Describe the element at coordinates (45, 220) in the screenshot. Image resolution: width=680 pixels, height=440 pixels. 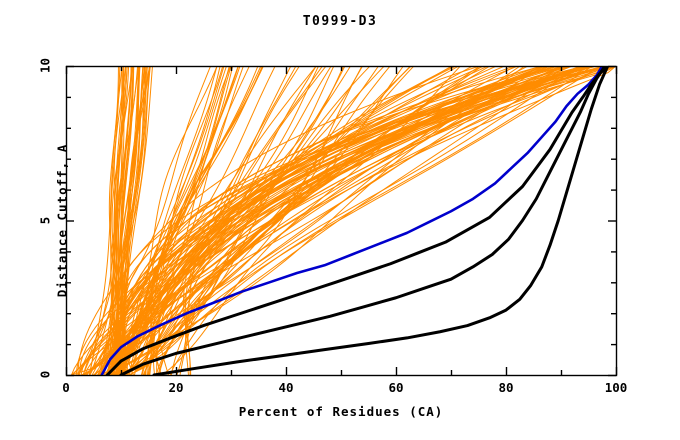
I see `y-tick-label: 5` at that location.